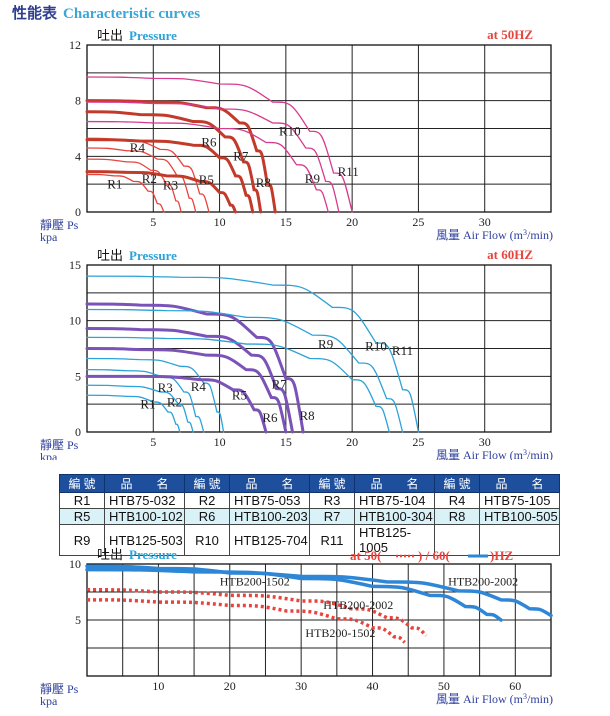 The height and width of the screenshot is (716, 610). I want to click on cell-code: R4, so click(457, 500).